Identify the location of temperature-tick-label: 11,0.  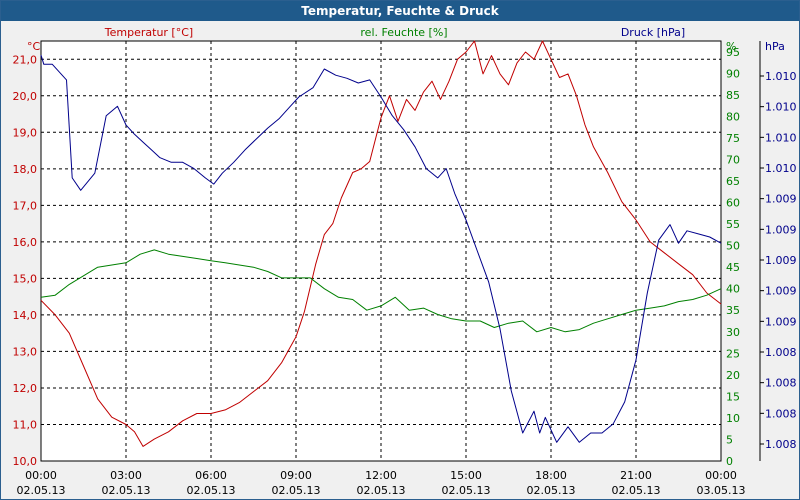
(25, 424).